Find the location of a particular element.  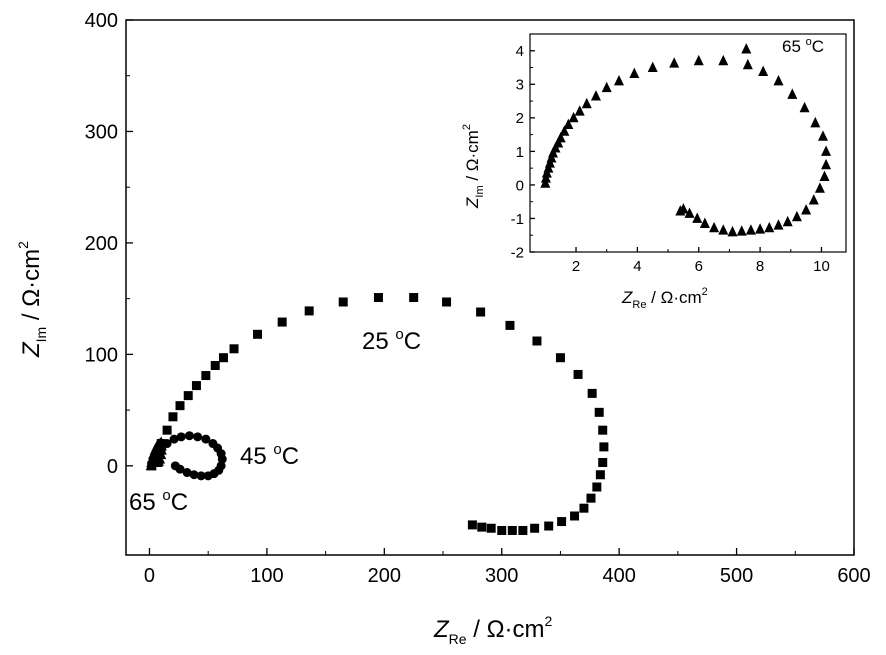

main-x-tick-label: 400 is located at coordinates (618, 576).